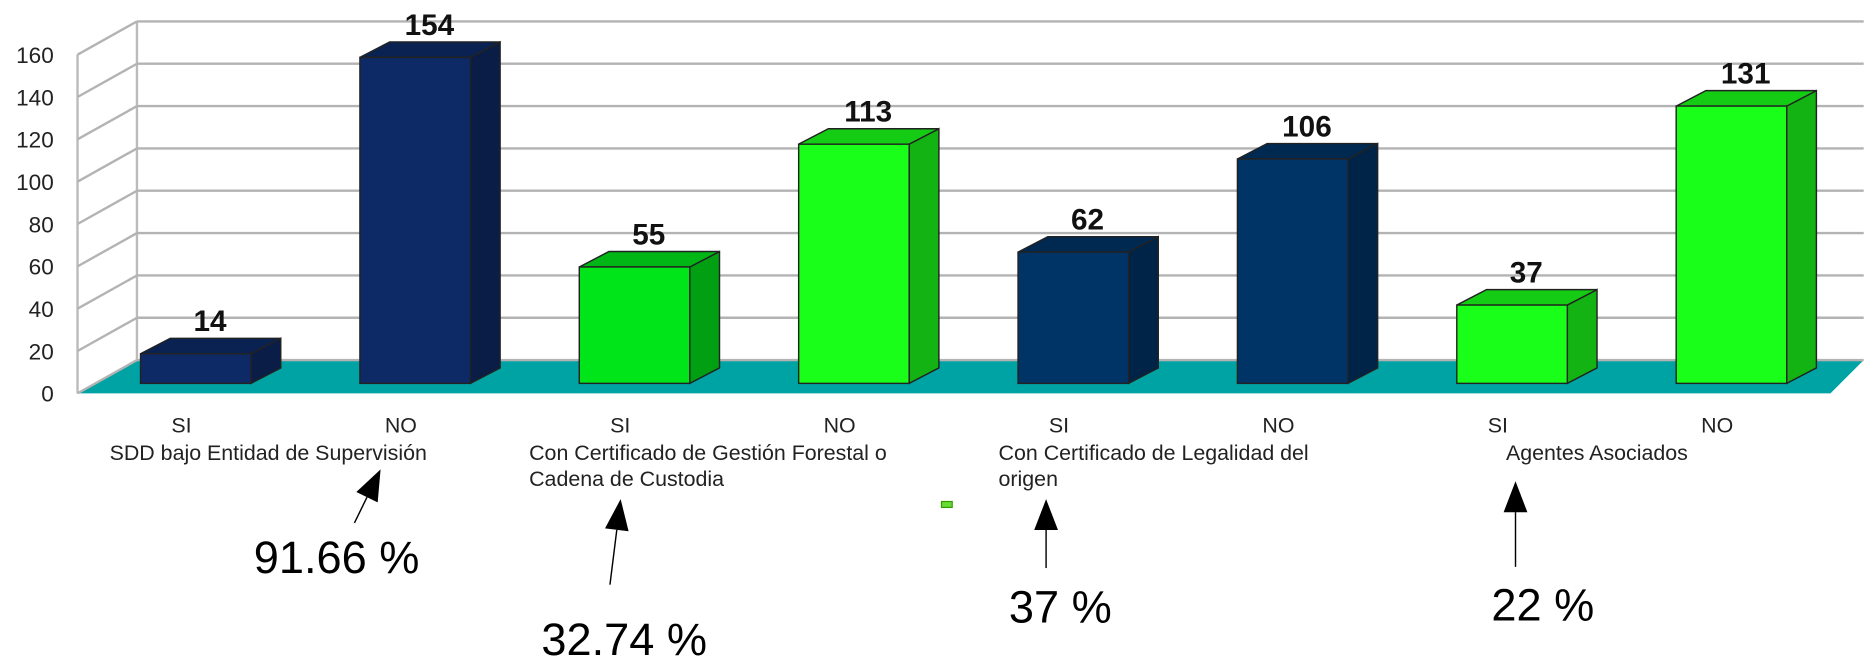  What do you see at coordinates (41, 224) in the screenshot?
I see `y-tick-label: 80` at bounding box center [41, 224].